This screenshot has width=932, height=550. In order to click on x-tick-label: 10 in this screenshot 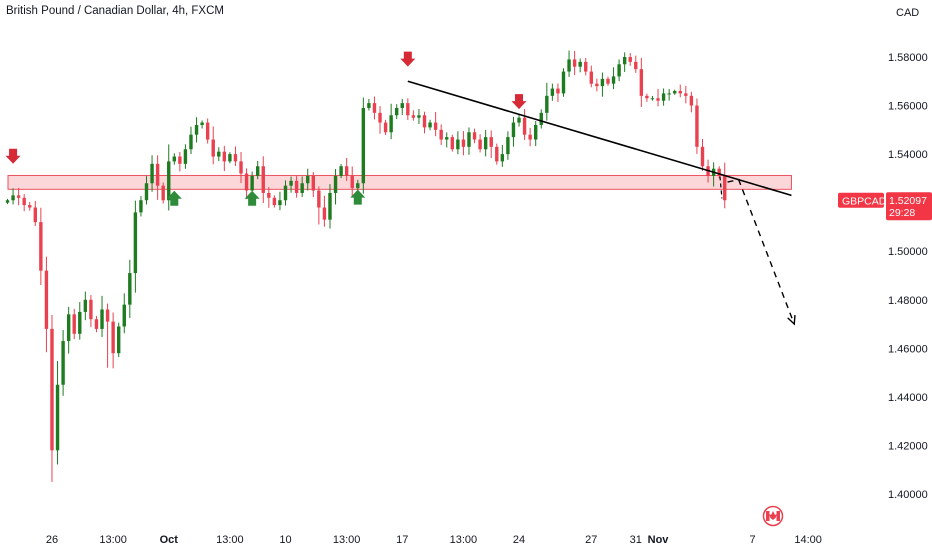, I will do `click(285, 540)`.